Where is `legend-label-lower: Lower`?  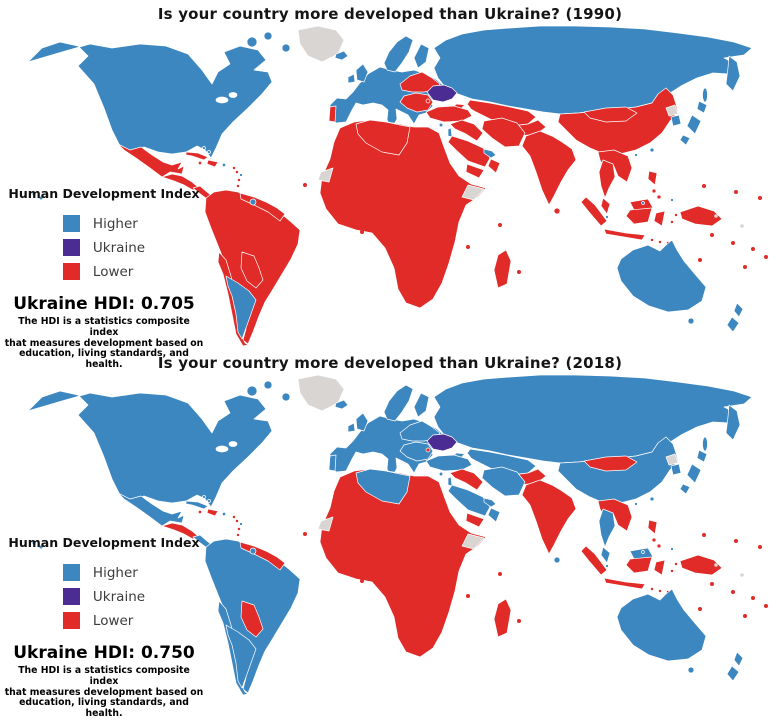 legend-label-lower: Lower is located at coordinates (113, 620).